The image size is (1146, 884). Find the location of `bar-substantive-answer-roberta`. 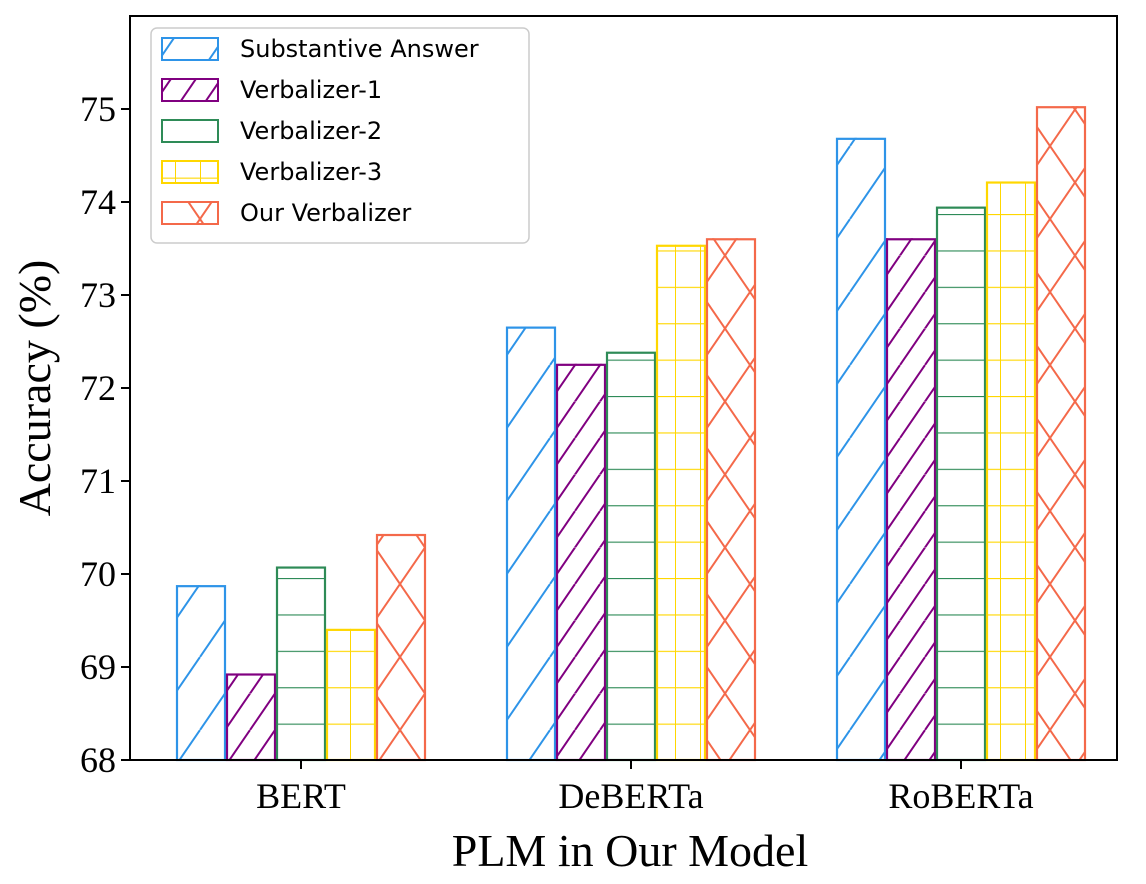

bar-substantive-answer-roberta is located at coordinates (861, 449).